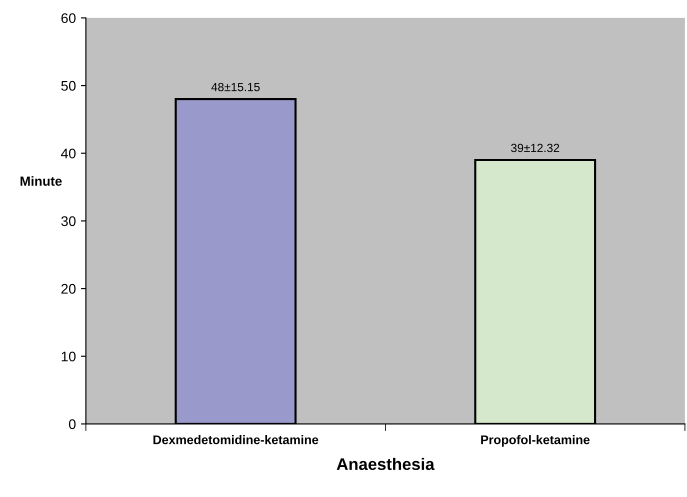 The image size is (687, 497). What do you see at coordinates (41, 181) in the screenshot?
I see `y-axis-title: Minute` at bounding box center [41, 181].